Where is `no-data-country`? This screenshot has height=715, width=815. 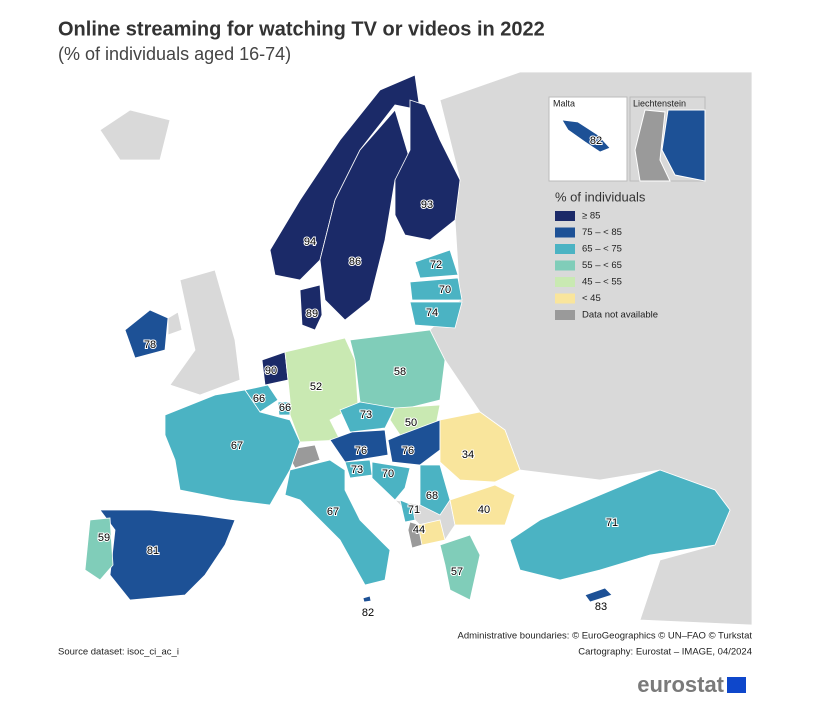
no-data-country is located at coordinates (652, 145).